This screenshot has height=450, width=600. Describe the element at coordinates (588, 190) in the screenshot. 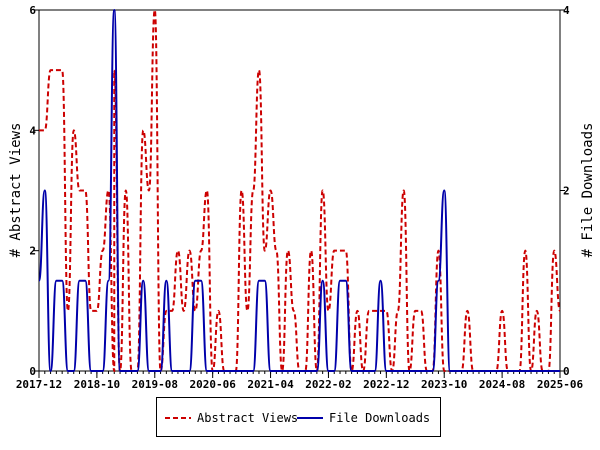

I see `y2-axis-title: # File Downloads` at that location.